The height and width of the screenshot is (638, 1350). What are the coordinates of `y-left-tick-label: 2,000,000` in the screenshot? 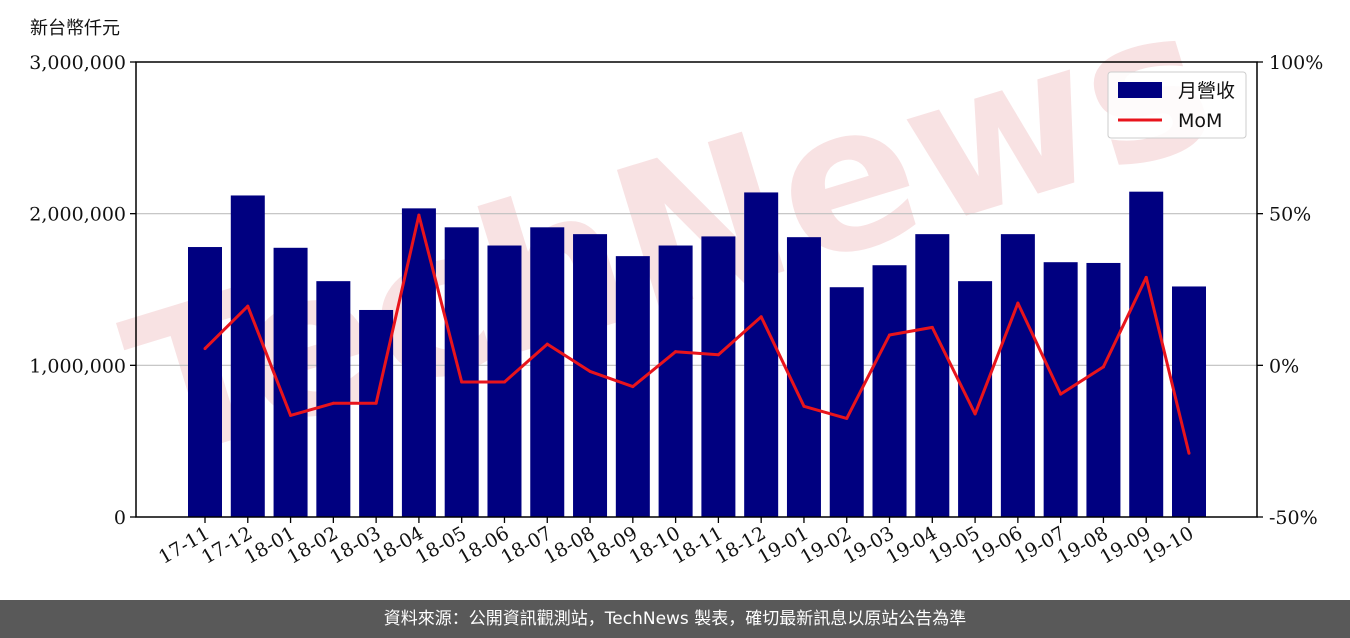 It's located at (77, 215).